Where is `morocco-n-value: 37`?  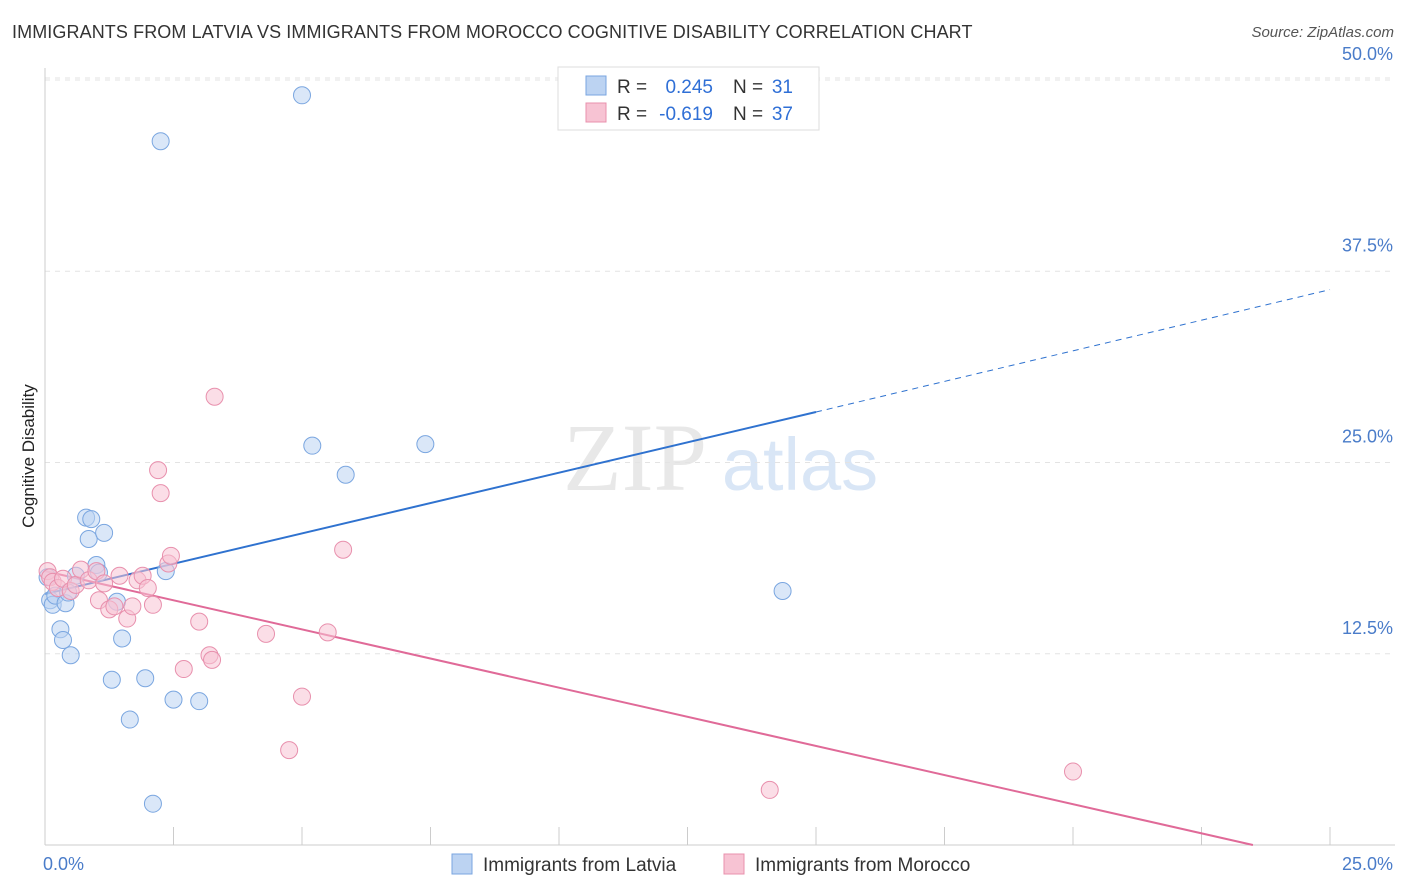 morocco-n-value: 37 is located at coordinates (782, 114).